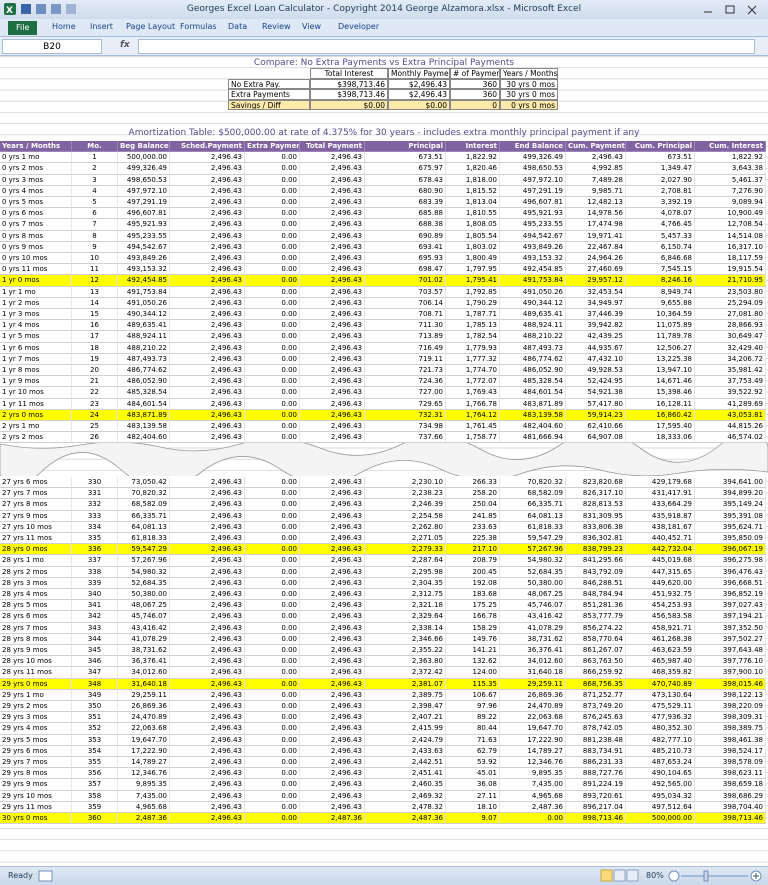 Image resolution: width=768 pixels, height=885 pixels. What do you see at coordinates (36, 785) in the screenshot?
I see `table-cell: 29 yrs 9 mos` at bounding box center [36, 785].